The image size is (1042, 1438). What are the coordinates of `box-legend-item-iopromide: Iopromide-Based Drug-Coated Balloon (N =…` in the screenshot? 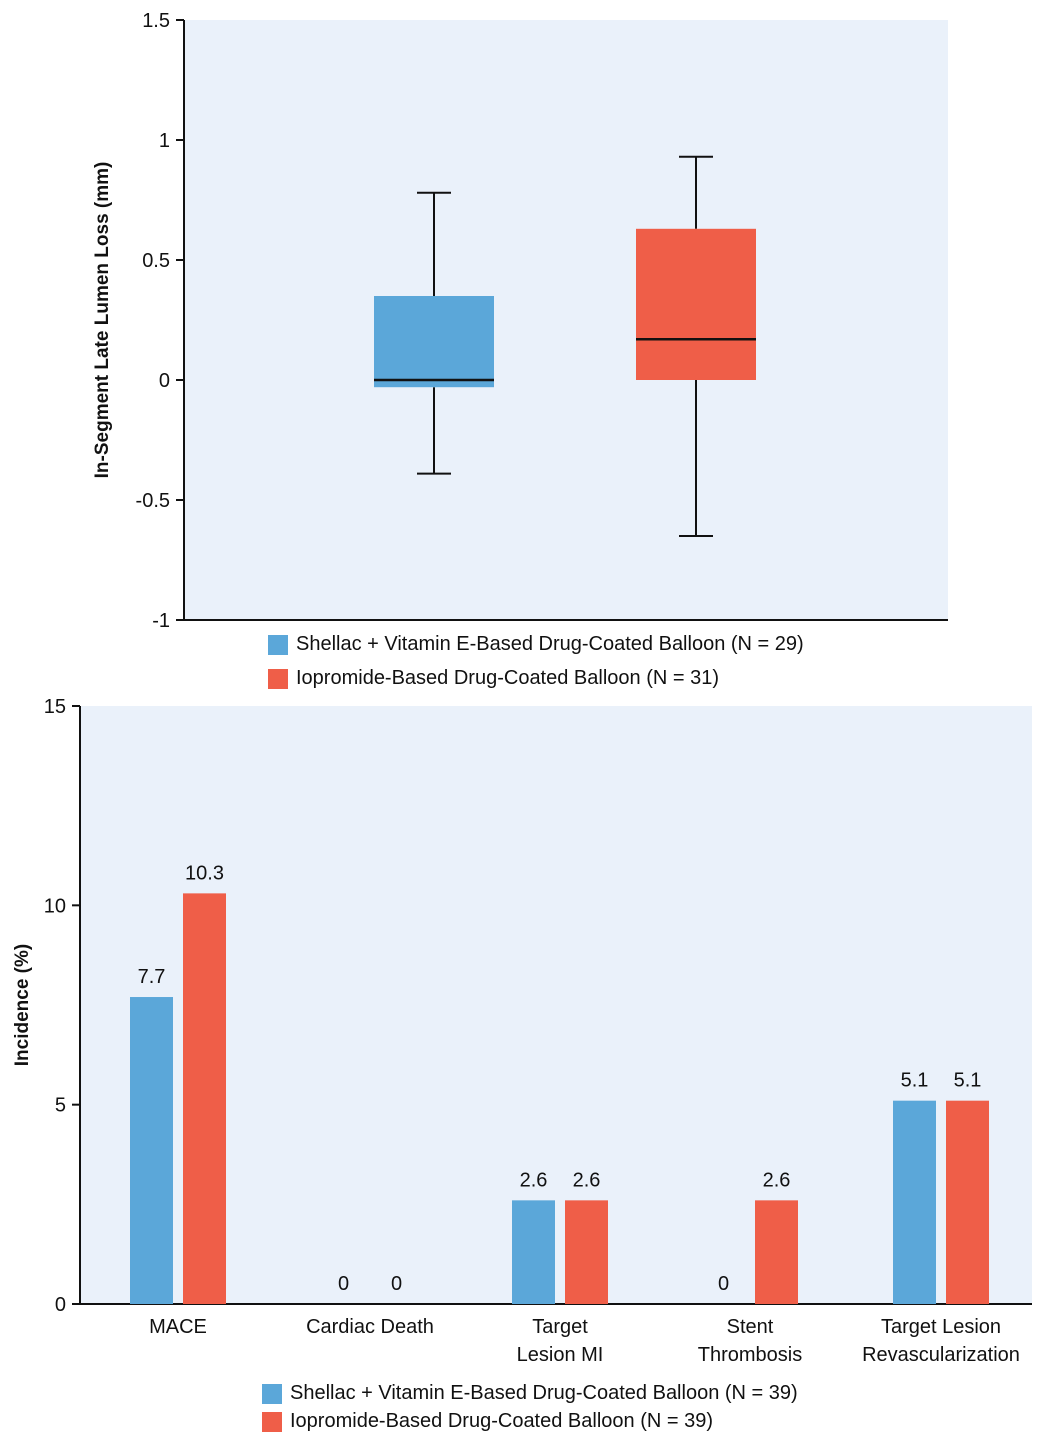 It's located at (493, 678).